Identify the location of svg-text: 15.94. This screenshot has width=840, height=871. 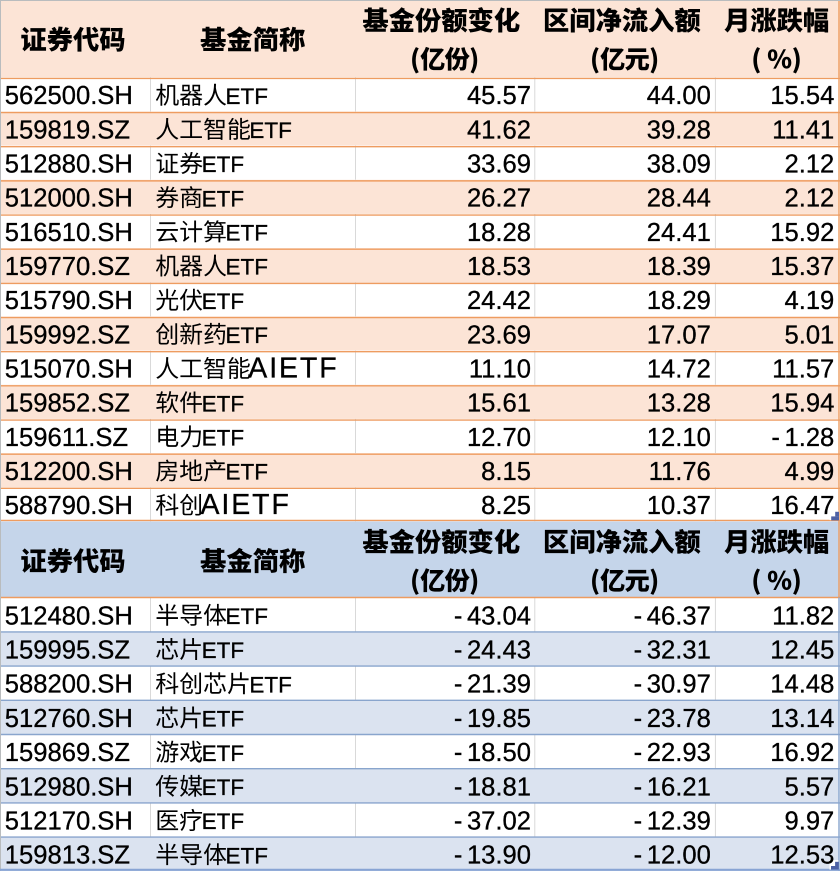
(802, 404).